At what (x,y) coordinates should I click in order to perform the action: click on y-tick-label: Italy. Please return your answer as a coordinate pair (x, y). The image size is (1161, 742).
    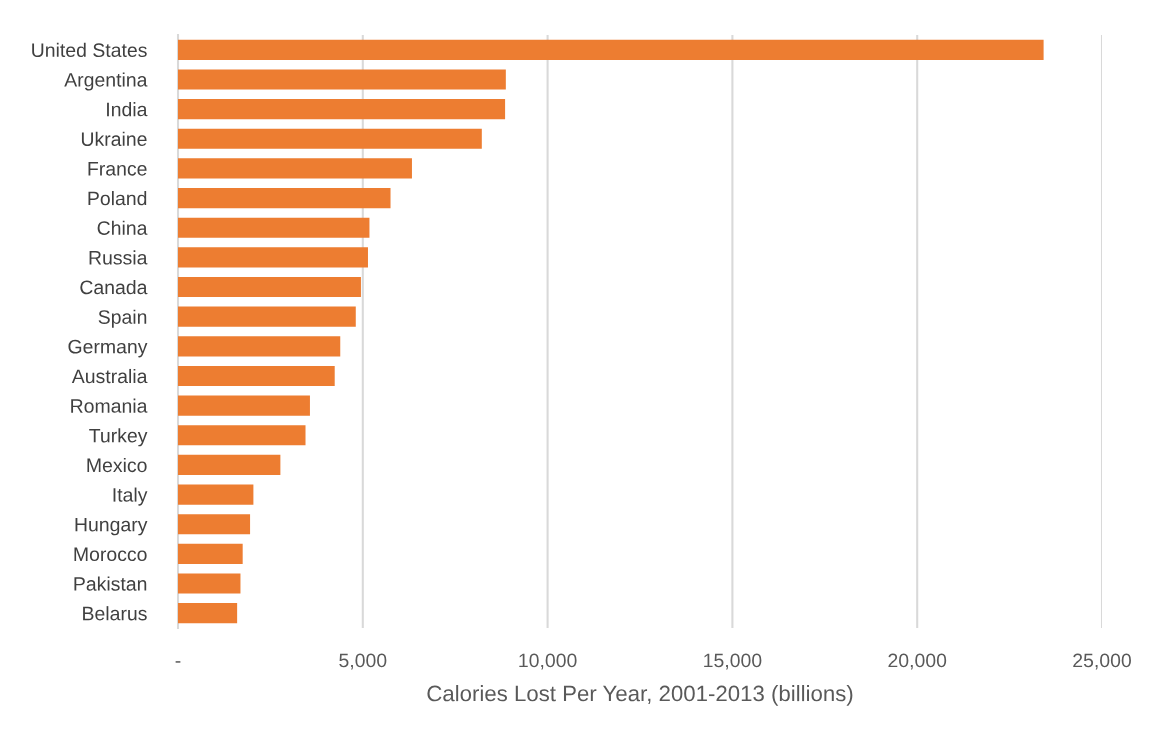
    Looking at the image, I should click on (130, 496).